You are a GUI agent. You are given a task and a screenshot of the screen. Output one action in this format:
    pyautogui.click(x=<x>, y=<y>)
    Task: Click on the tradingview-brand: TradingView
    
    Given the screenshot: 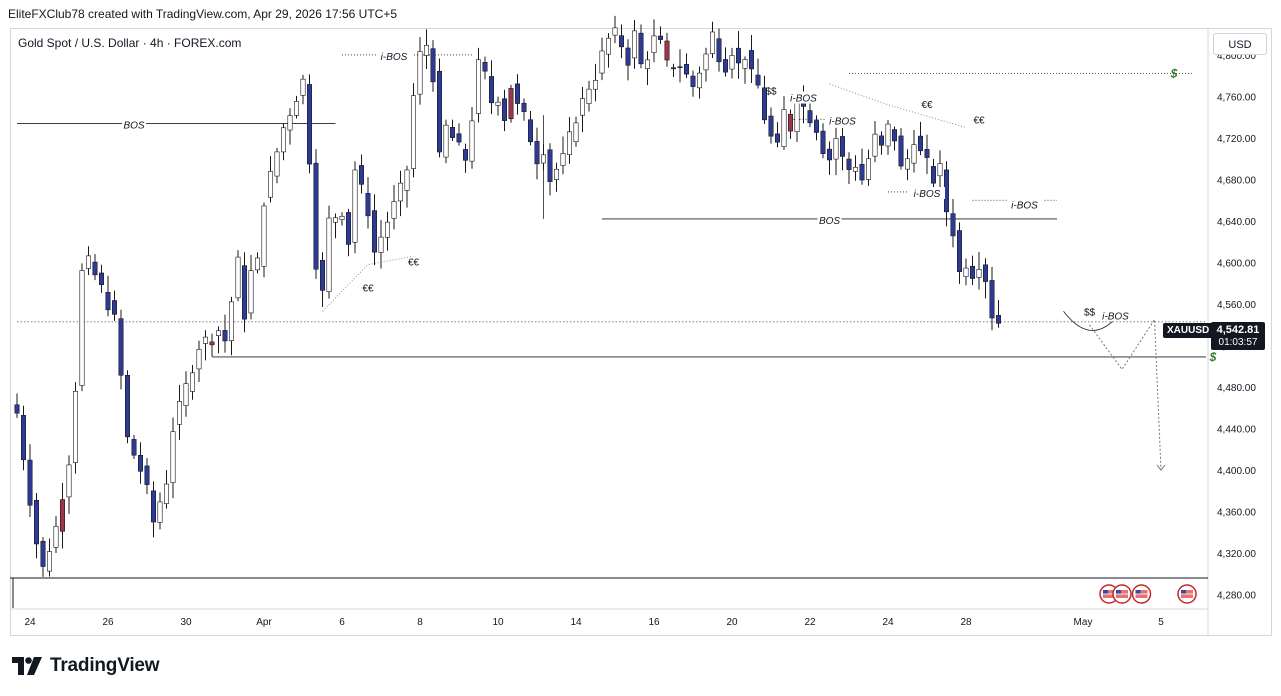 What is the action you would take?
    pyautogui.click(x=86, y=666)
    